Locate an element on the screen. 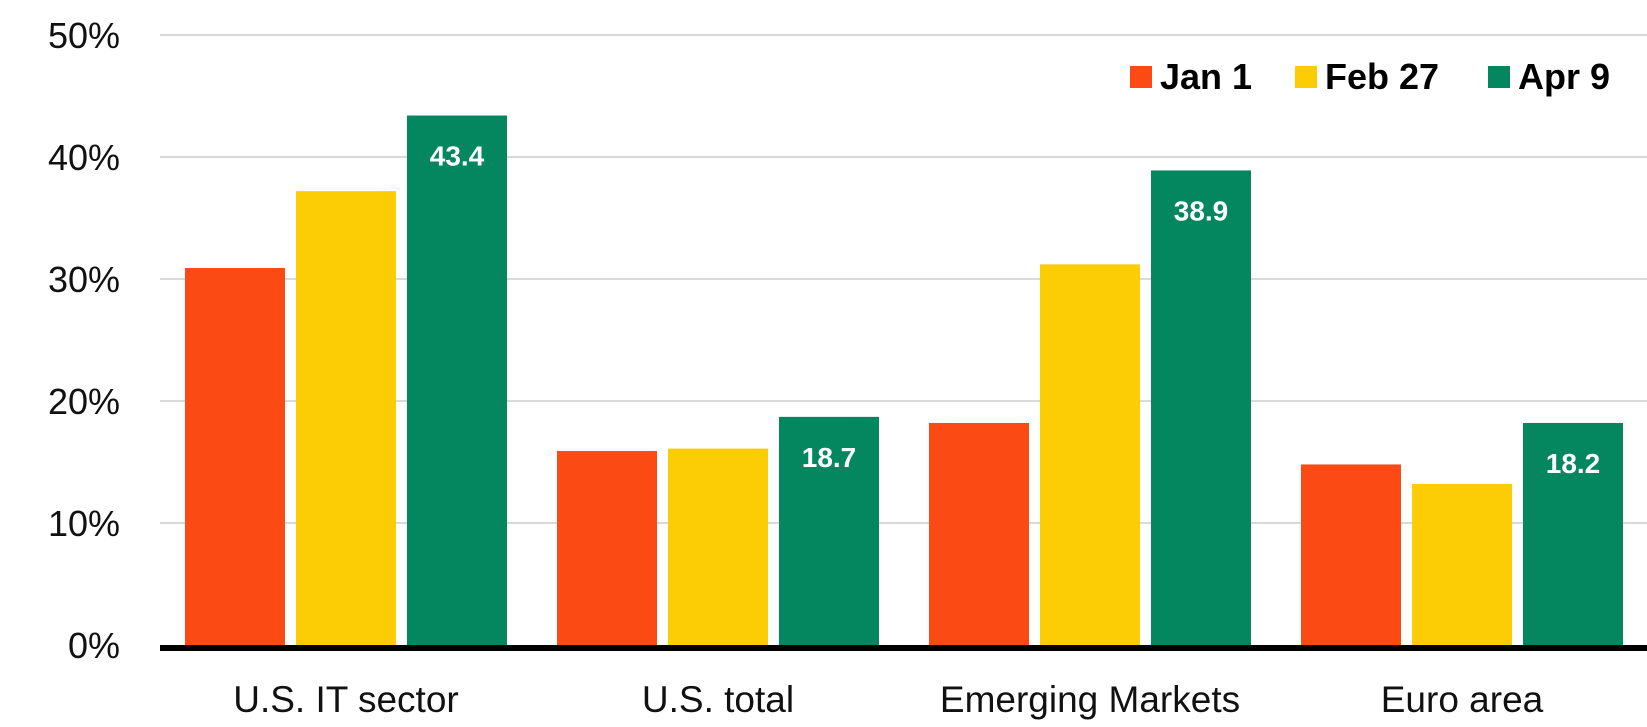 This screenshot has width=1647, height=727. data-label: 18.7 is located at coordinates (829, 457).